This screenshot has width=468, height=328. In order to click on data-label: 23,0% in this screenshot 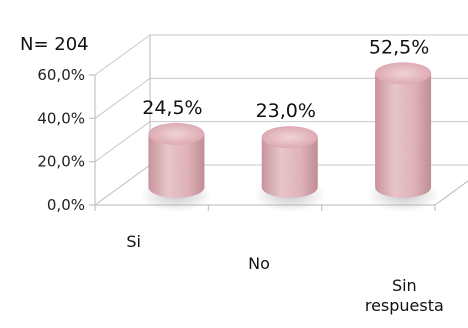, I will do `click(286, 111)`.